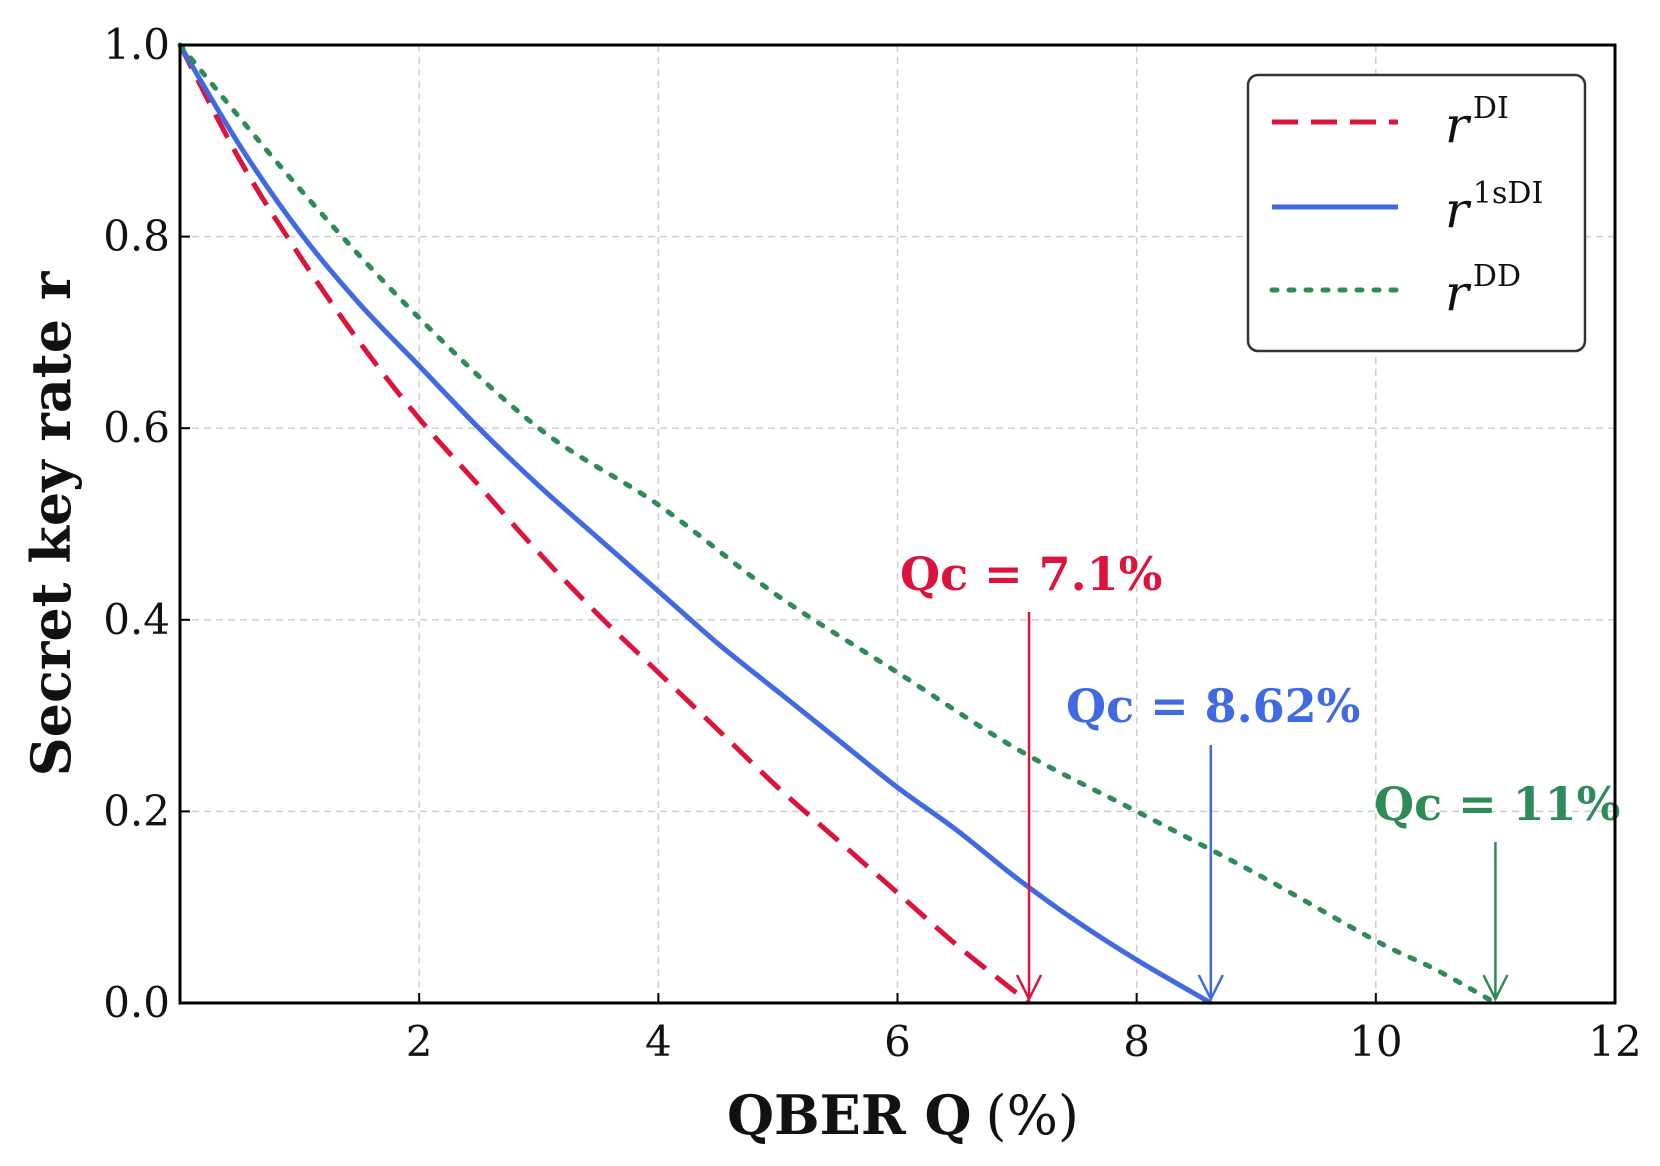  Describe the element at coordinates (1497, 804) in the screenshot. I see `qc-annotation-label: Qc = 11%` at that location.